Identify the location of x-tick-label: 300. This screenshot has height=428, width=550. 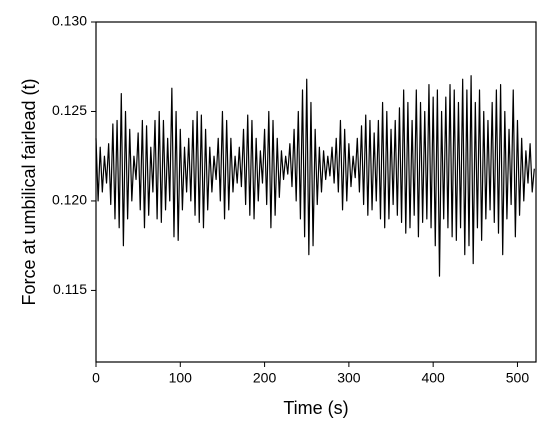
(349, 378).